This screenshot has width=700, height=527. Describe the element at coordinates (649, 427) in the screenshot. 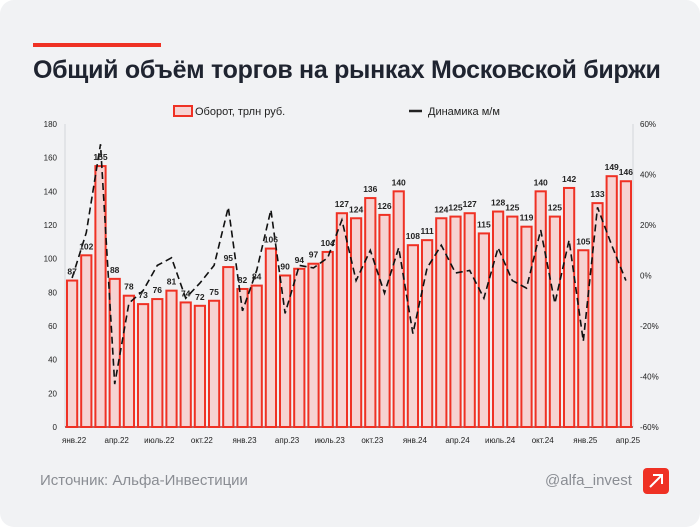

I see `y-right-tick-label: -60%` at that location.